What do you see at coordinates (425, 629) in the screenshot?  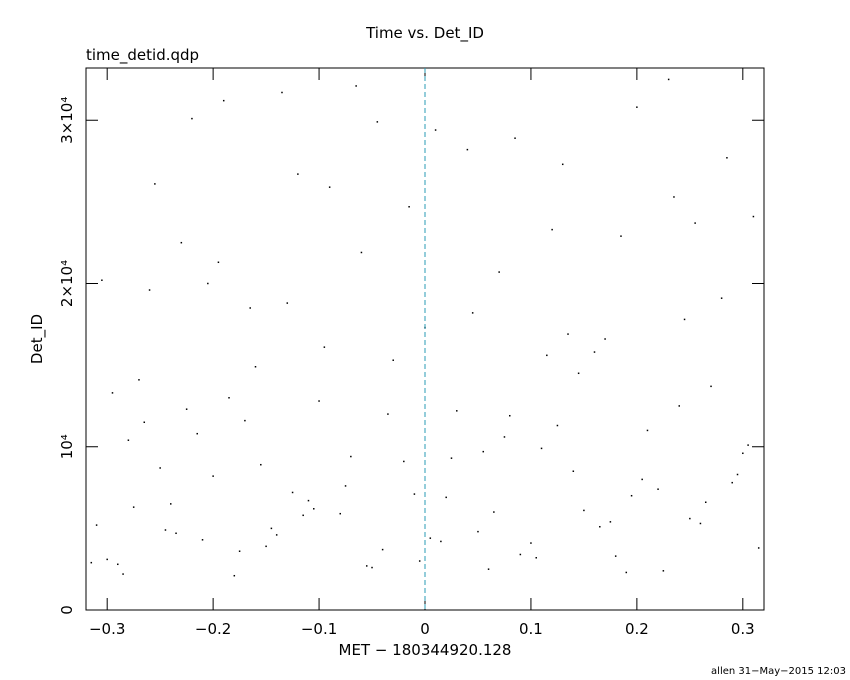 I see `x-tick-label: 0` at bounding box center [425, 629].